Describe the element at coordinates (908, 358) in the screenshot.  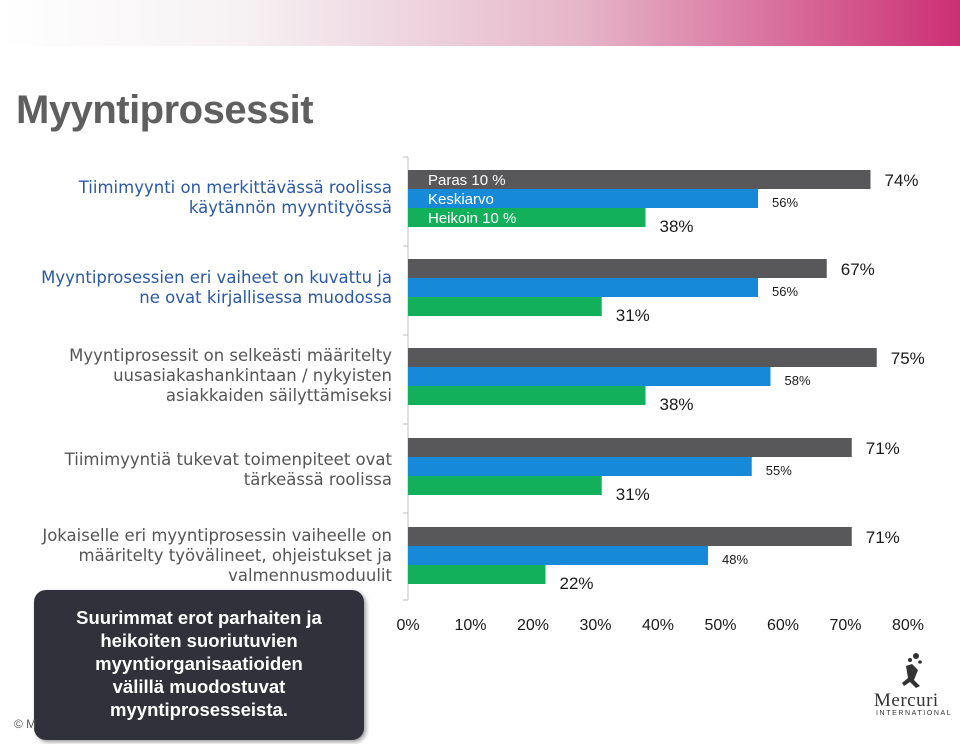
I see `data-label: 75%` at that location.